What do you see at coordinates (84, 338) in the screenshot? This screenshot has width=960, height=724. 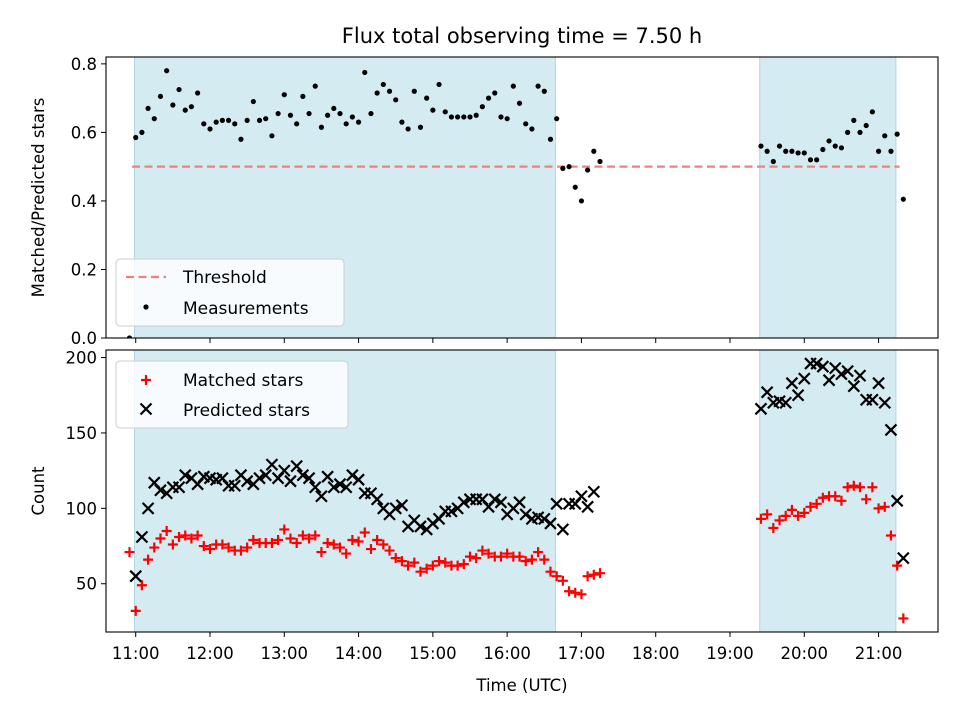 I see `y-tick-label: 0.0` at bounding box center [84, 338].